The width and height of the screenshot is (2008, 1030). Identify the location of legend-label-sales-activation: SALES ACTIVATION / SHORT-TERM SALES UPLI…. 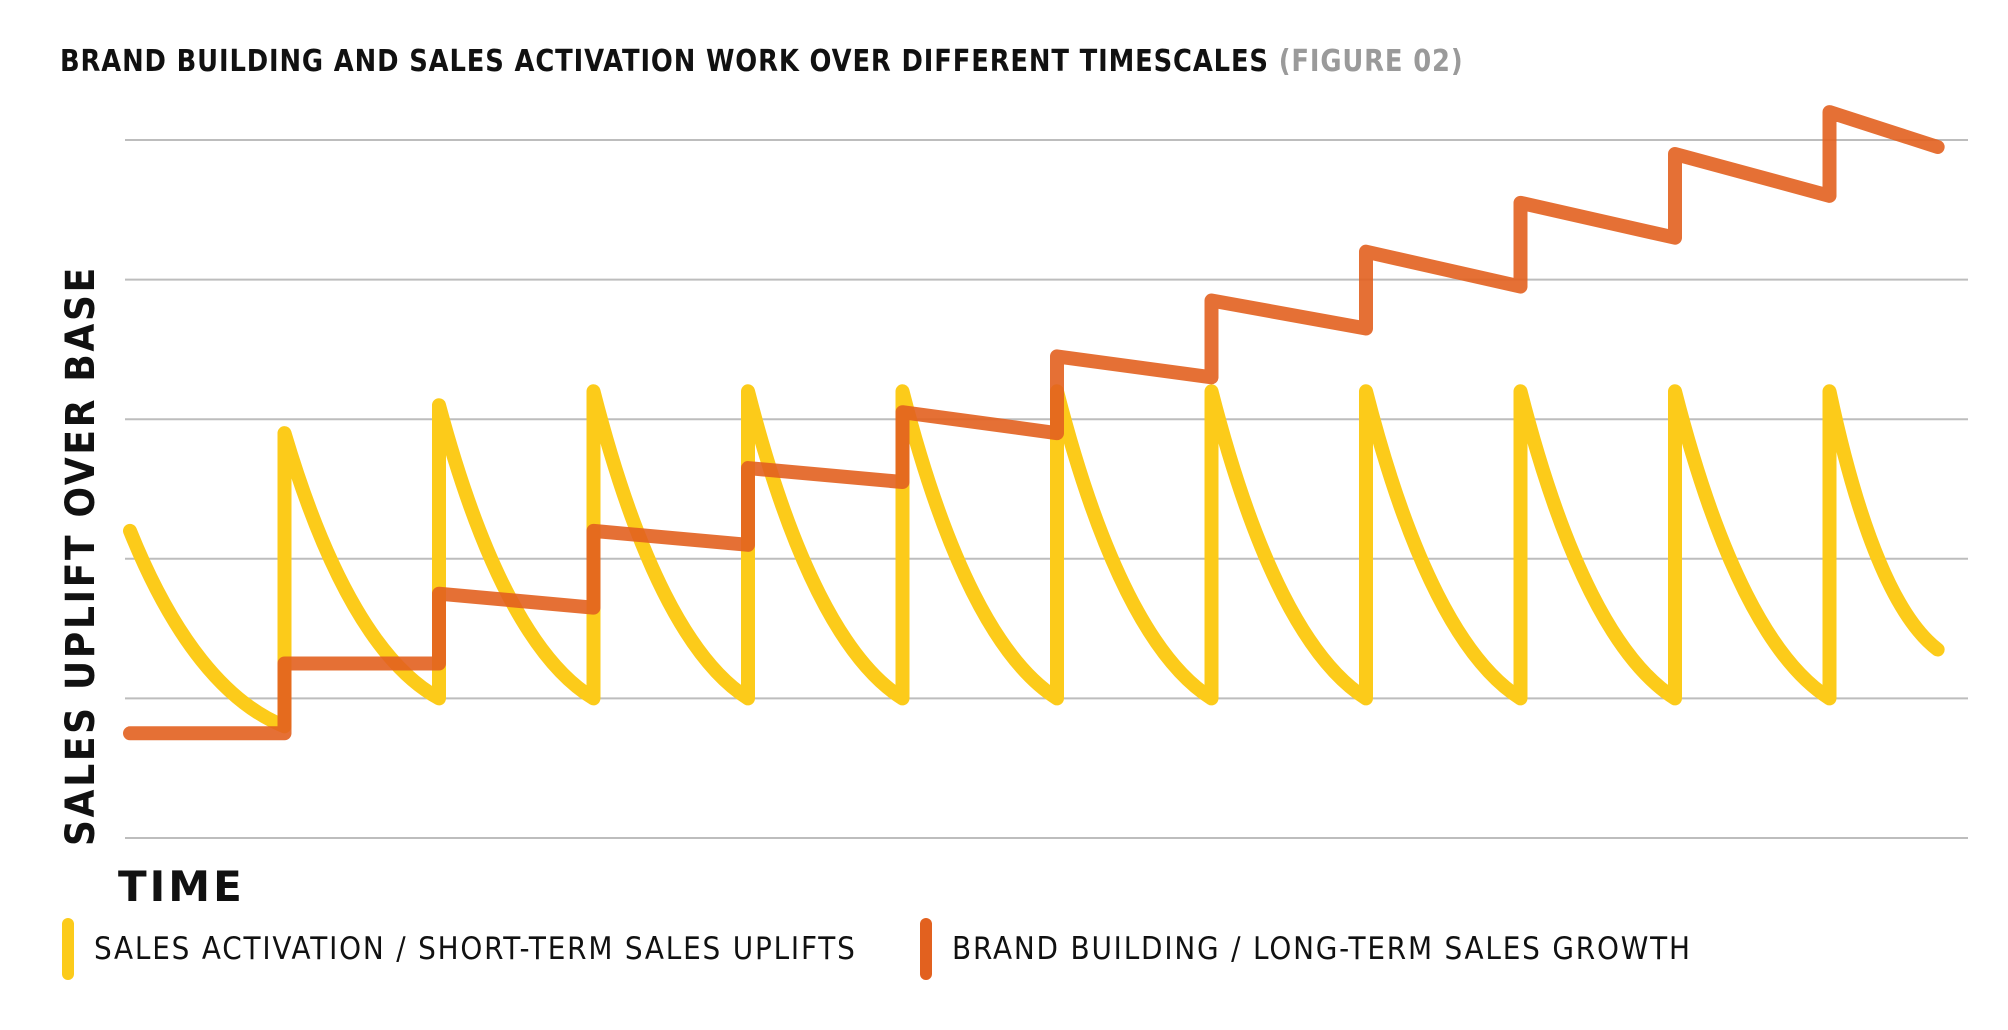
(475, 949).